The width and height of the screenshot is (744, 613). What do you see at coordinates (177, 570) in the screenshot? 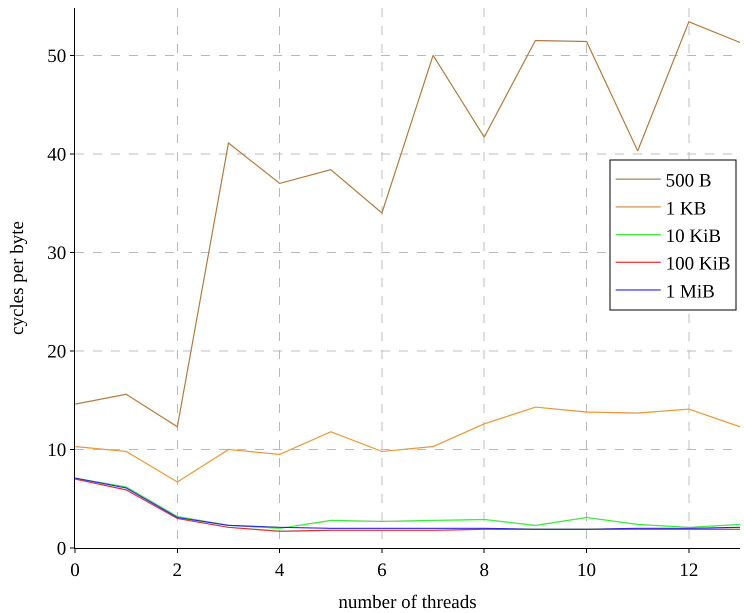
I see `x-tick-label: 2` at bounding box center [177, 570].